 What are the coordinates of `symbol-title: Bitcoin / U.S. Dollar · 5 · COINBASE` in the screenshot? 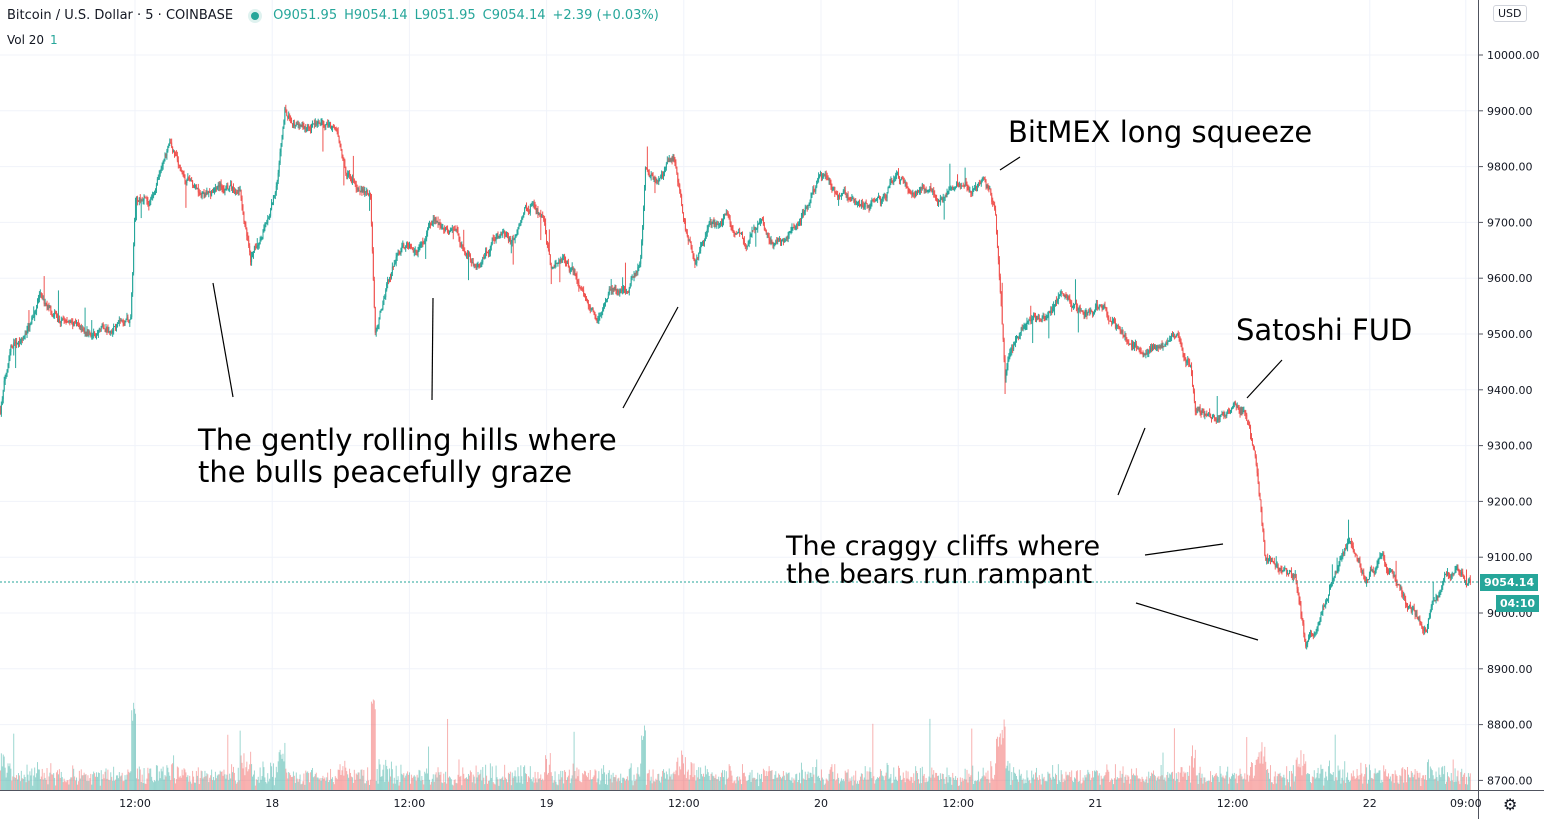 It's located at (120, 15).